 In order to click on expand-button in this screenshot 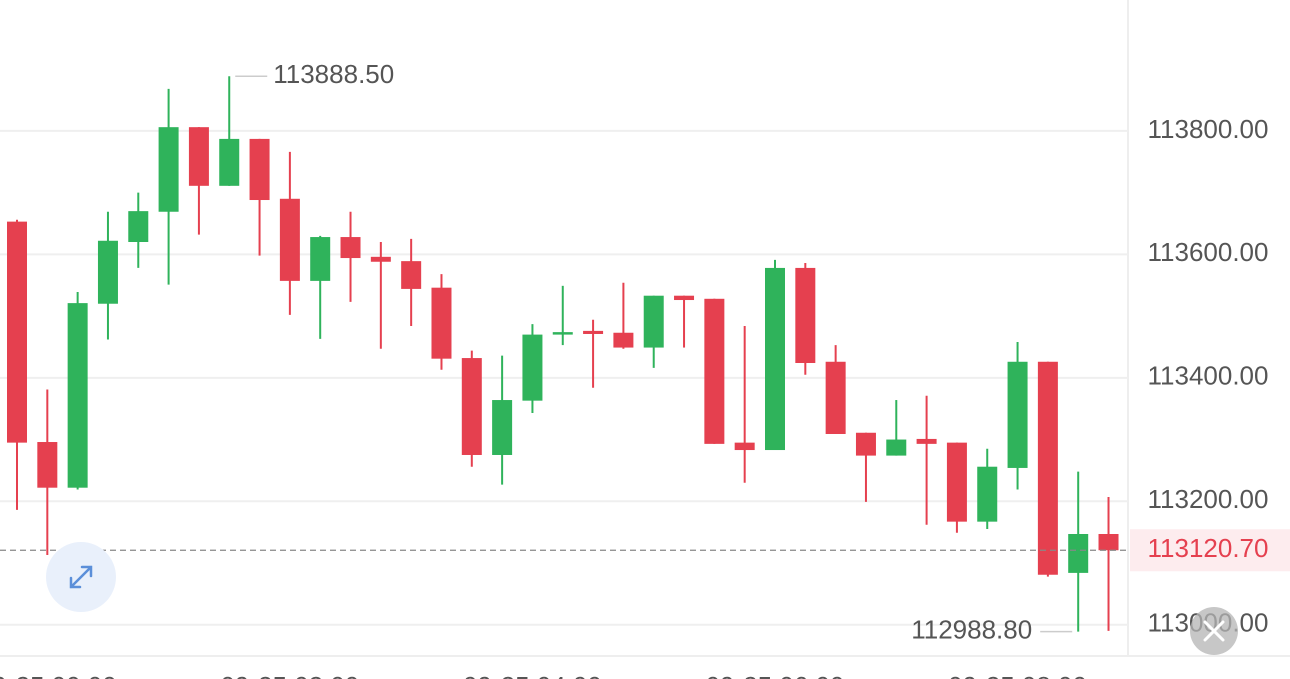, I will do `click(81, 577)`.